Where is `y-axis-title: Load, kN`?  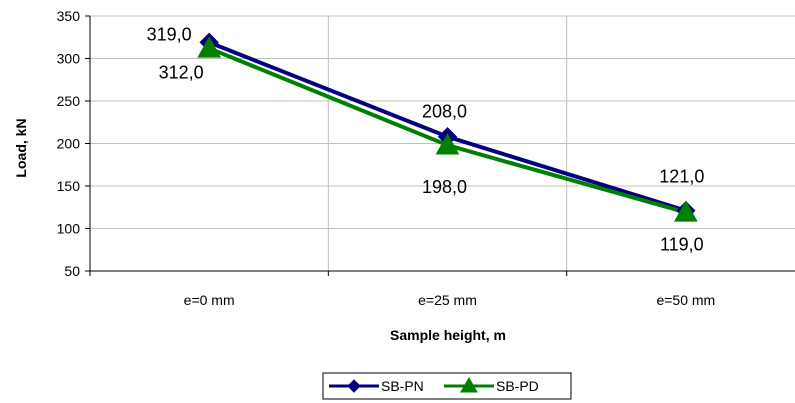 y-axis-title: Load, kN is located at coordinates (21, 147).